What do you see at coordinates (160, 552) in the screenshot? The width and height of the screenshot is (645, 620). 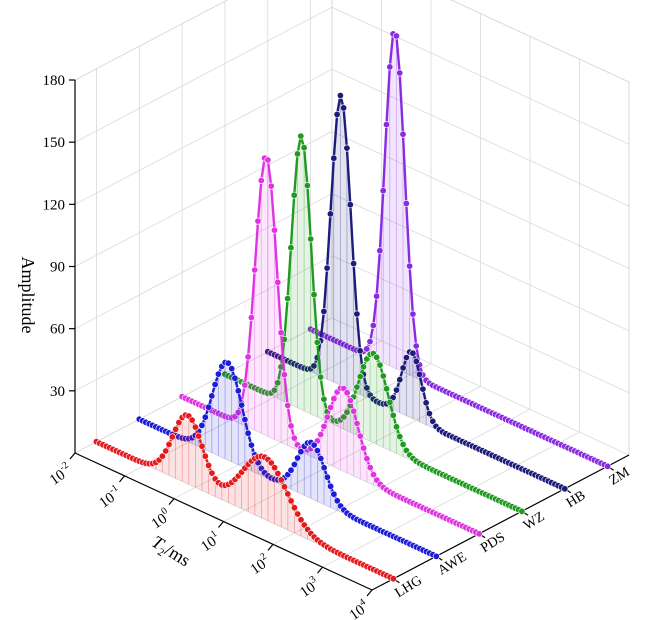 I see `x-axis-title-sub: 2` at bounding box center [160, 552].